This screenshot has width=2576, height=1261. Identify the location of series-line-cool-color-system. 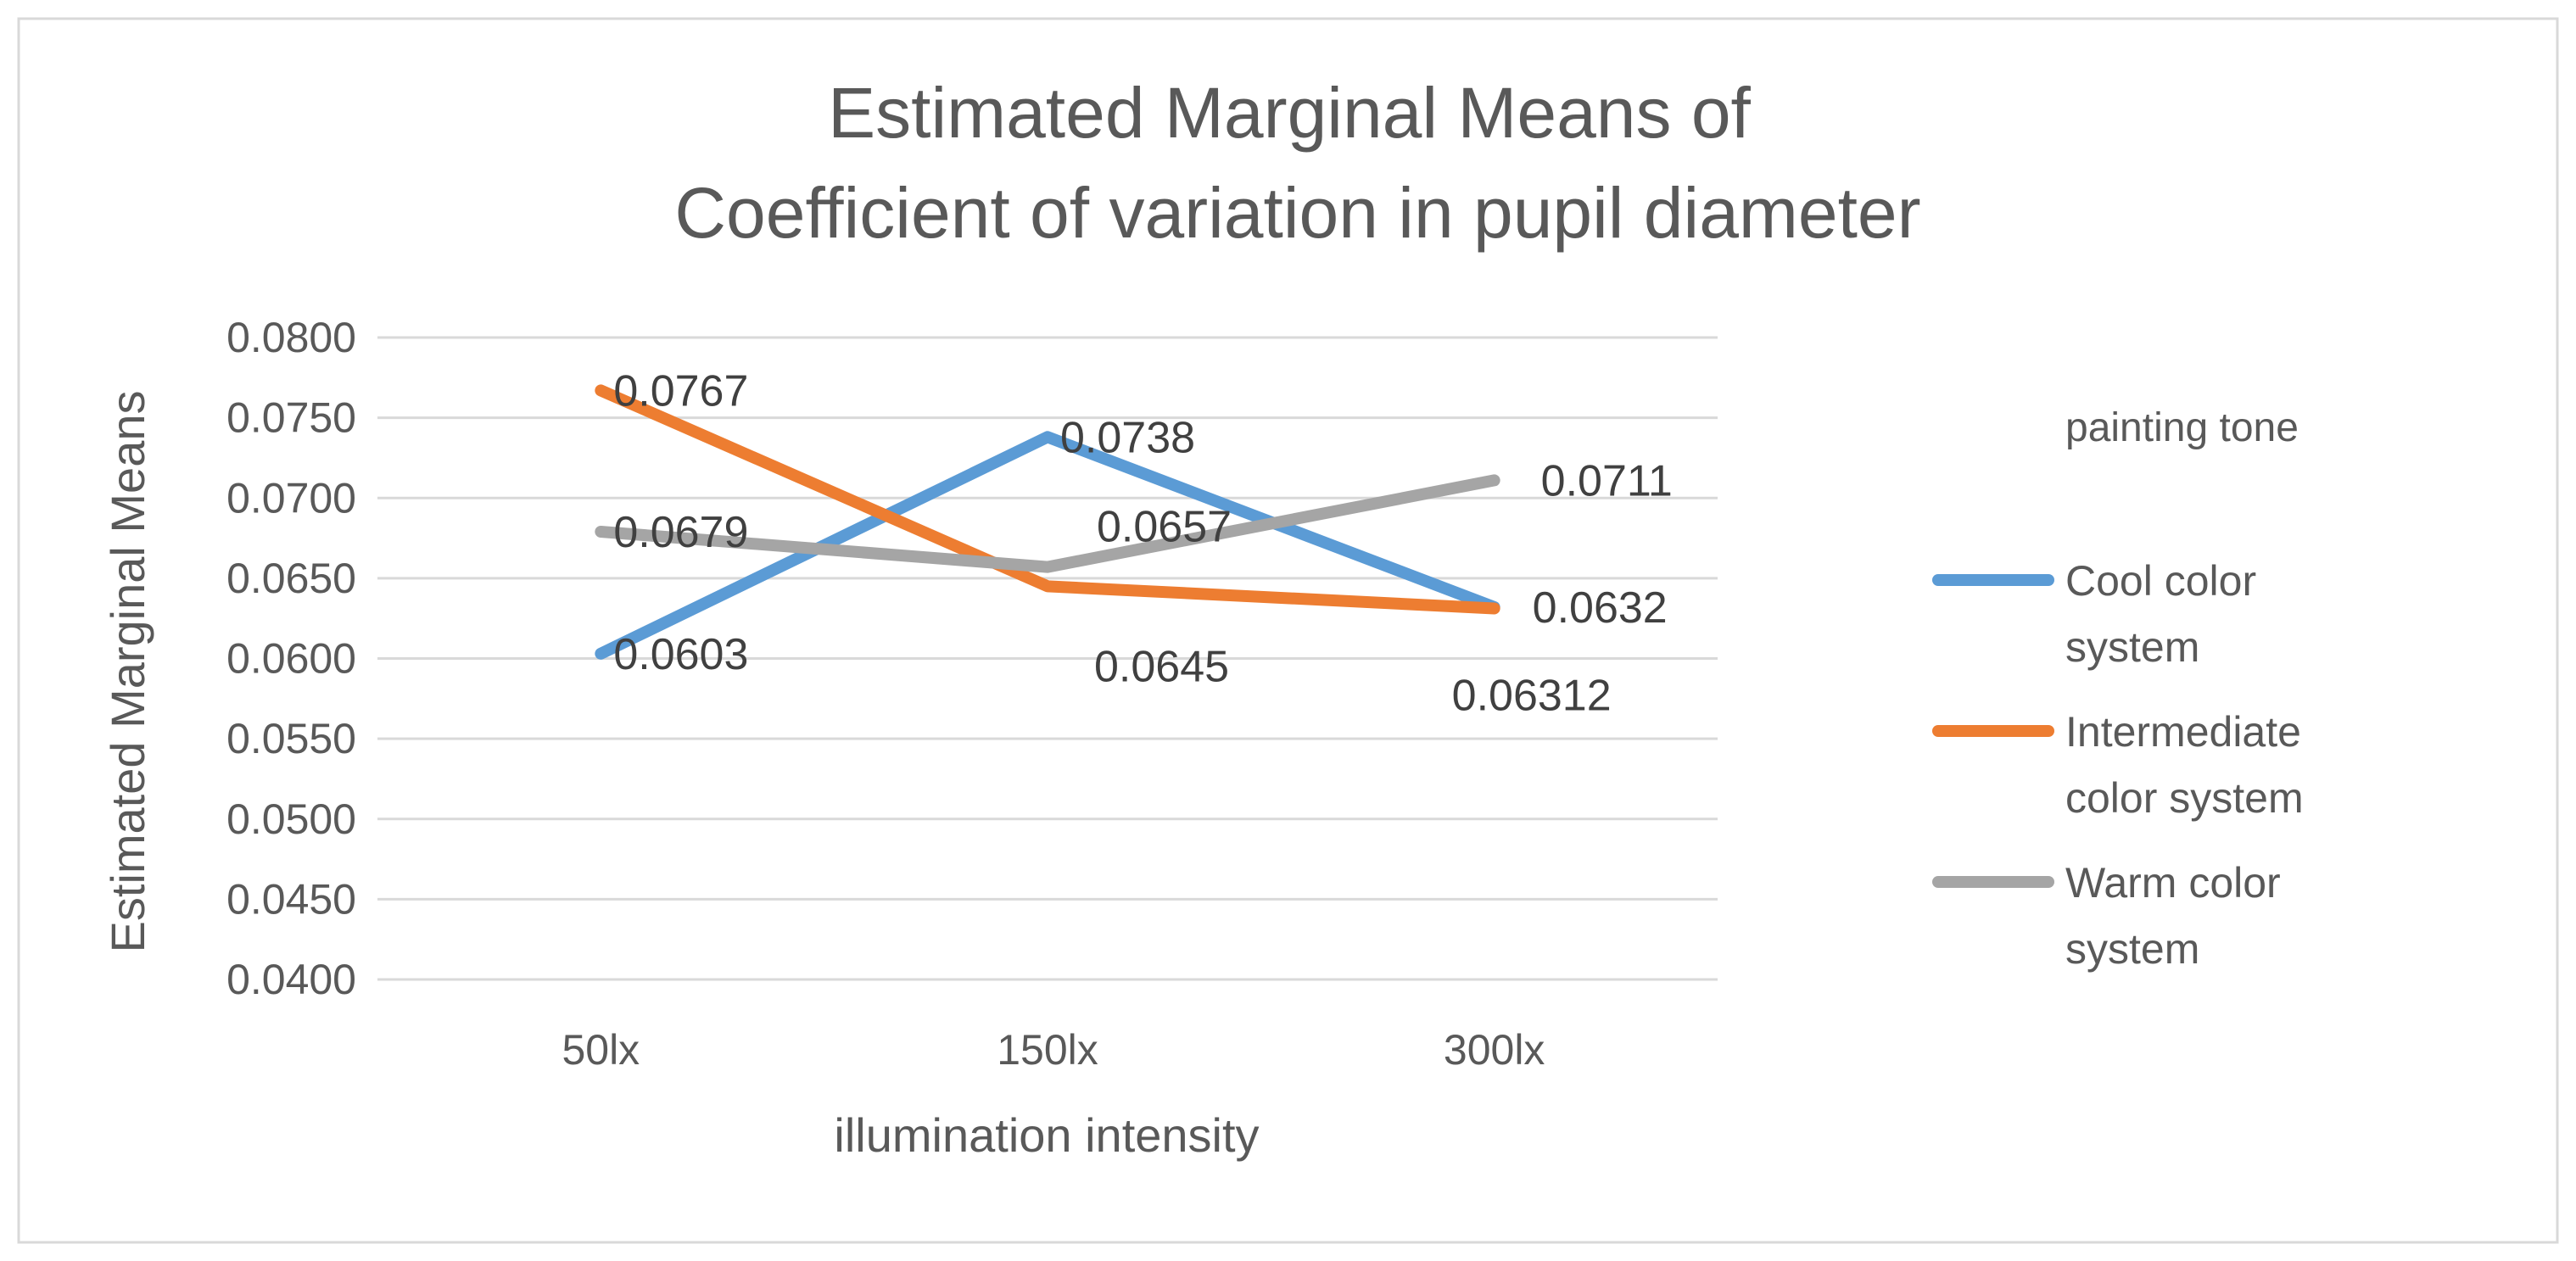
(1047, 545).